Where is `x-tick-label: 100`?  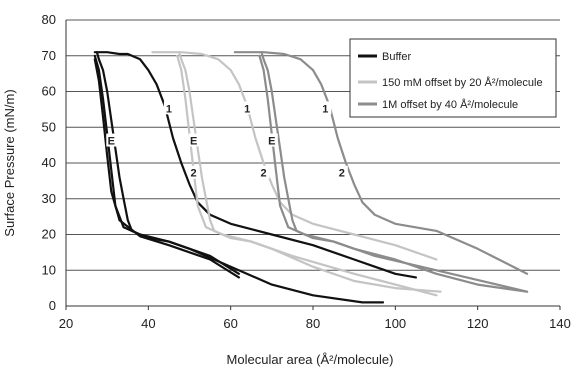 x-tick-label: 100 is located at coordinates (395, 323).